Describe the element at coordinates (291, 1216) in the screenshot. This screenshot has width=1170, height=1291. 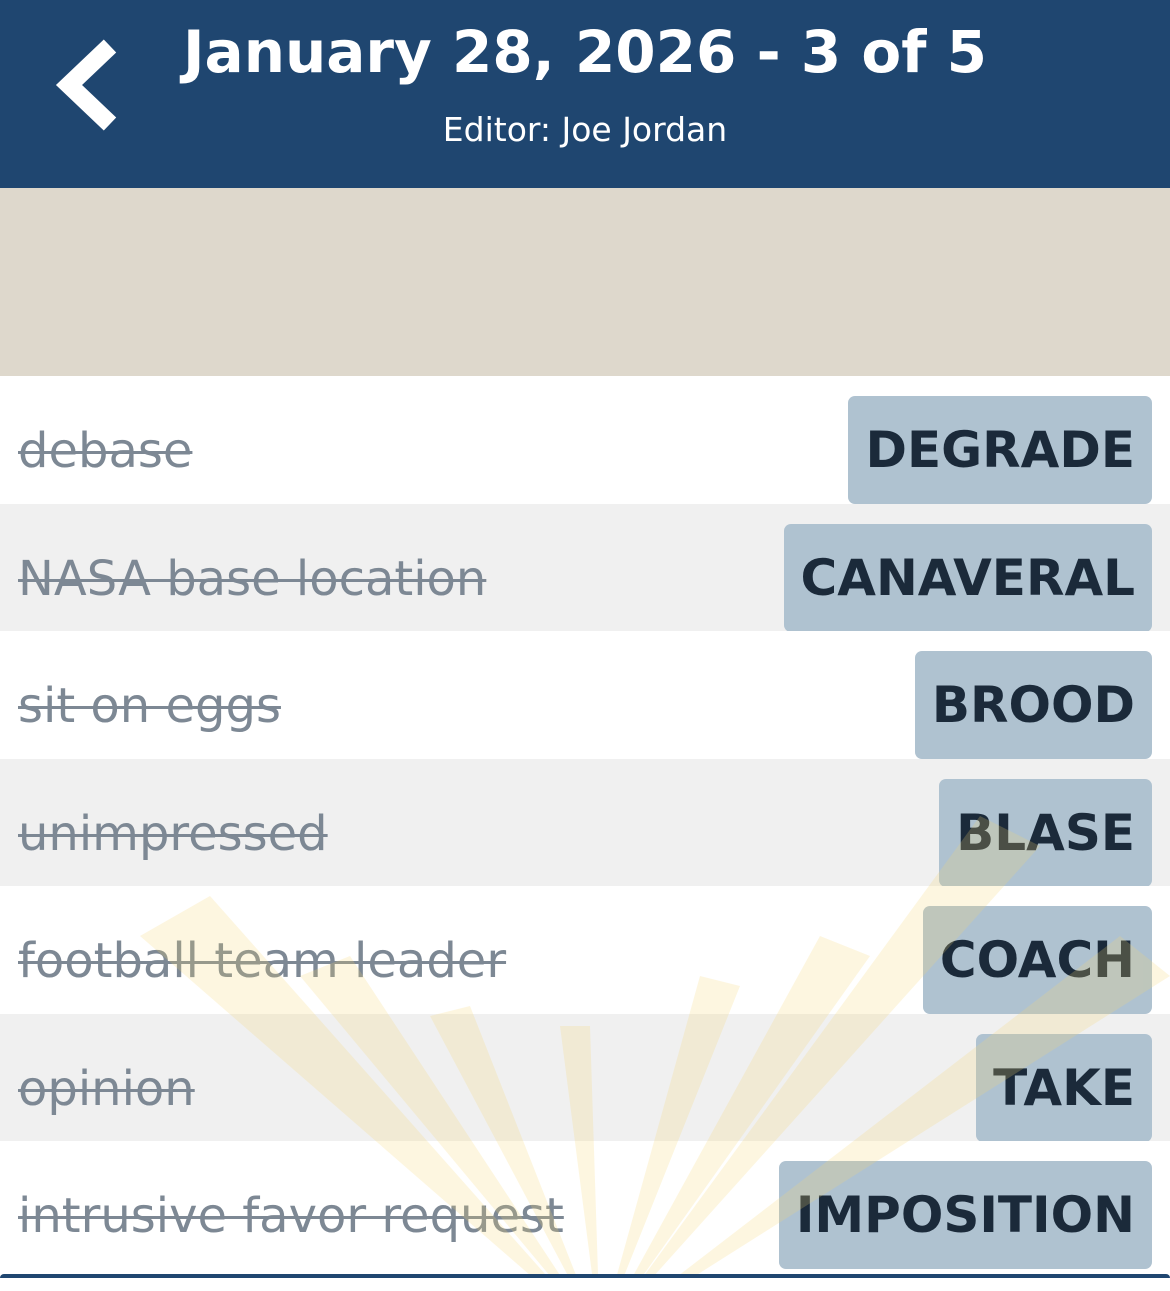
I see `clue-text: intrusive favor request` at that location.